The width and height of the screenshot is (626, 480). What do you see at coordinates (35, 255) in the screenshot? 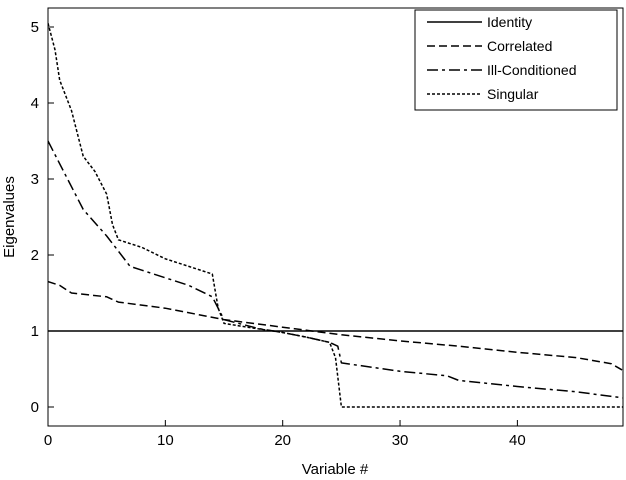
I see `y-tick-label: 2` at bounding box center [35, 255].